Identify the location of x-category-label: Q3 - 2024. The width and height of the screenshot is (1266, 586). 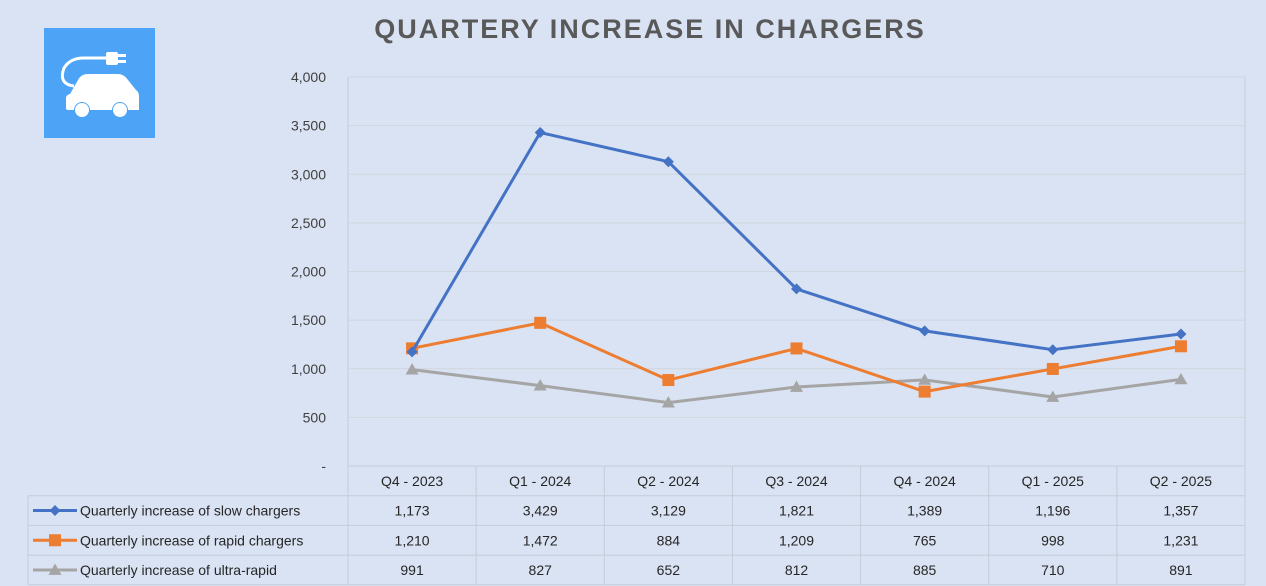
(796, 481).